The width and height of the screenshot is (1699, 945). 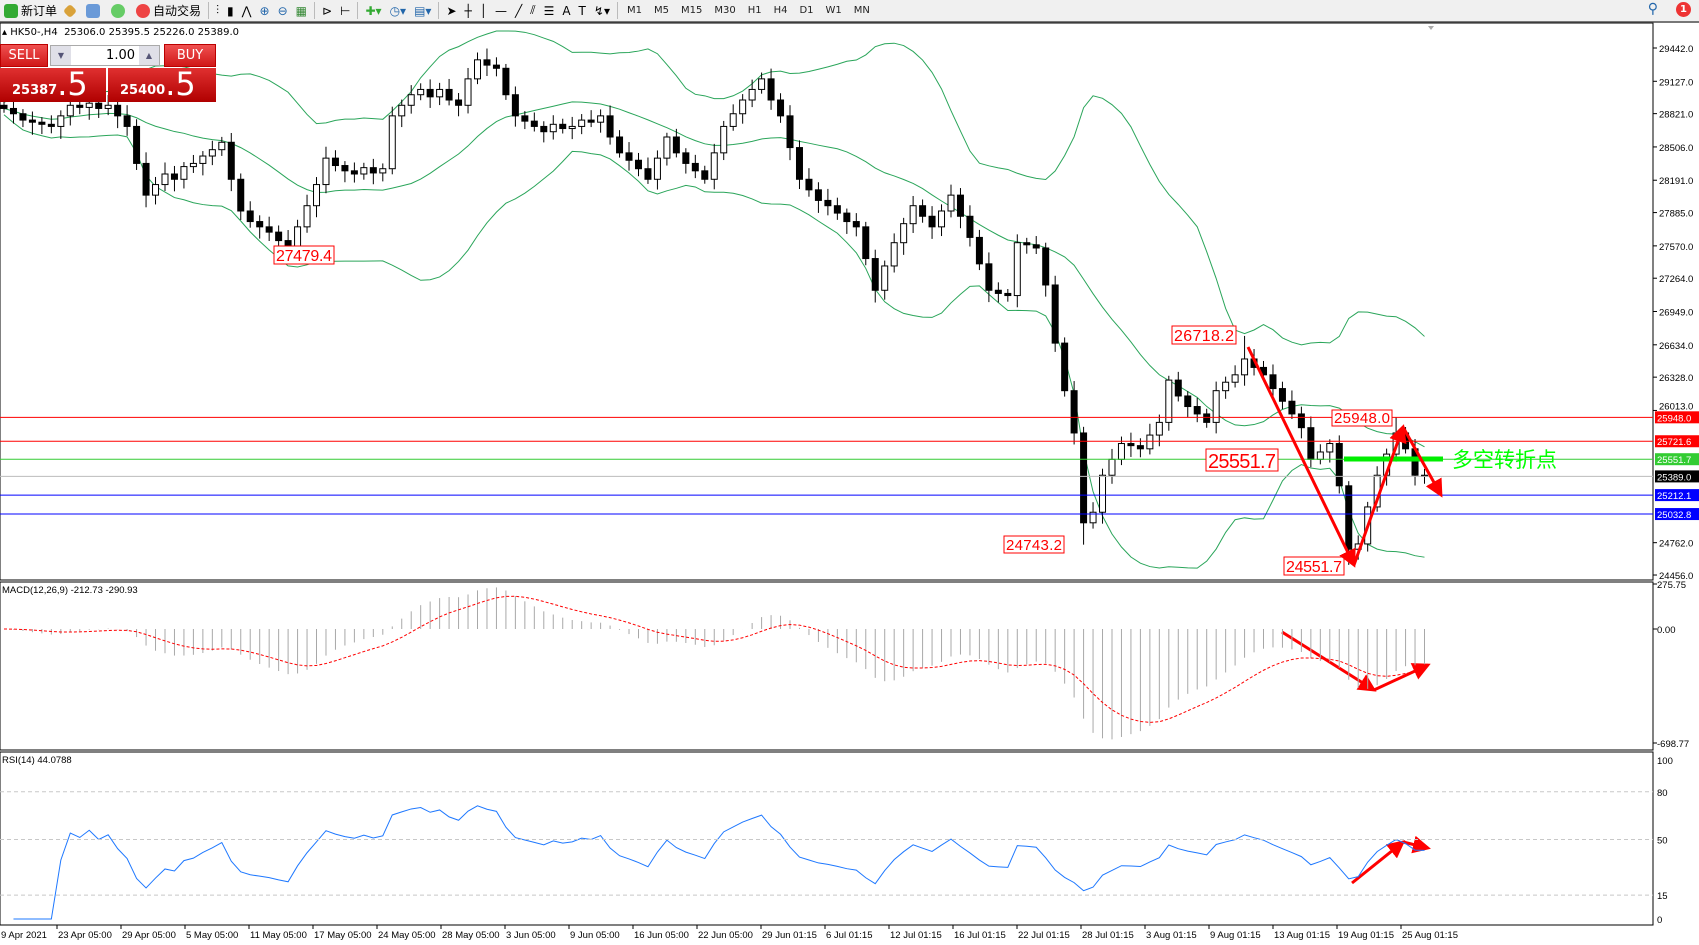 What do you see at coordinates (691, 10) in the screenshot?
I see `timeframe-m15: M15` at bounding box center [691, 10].